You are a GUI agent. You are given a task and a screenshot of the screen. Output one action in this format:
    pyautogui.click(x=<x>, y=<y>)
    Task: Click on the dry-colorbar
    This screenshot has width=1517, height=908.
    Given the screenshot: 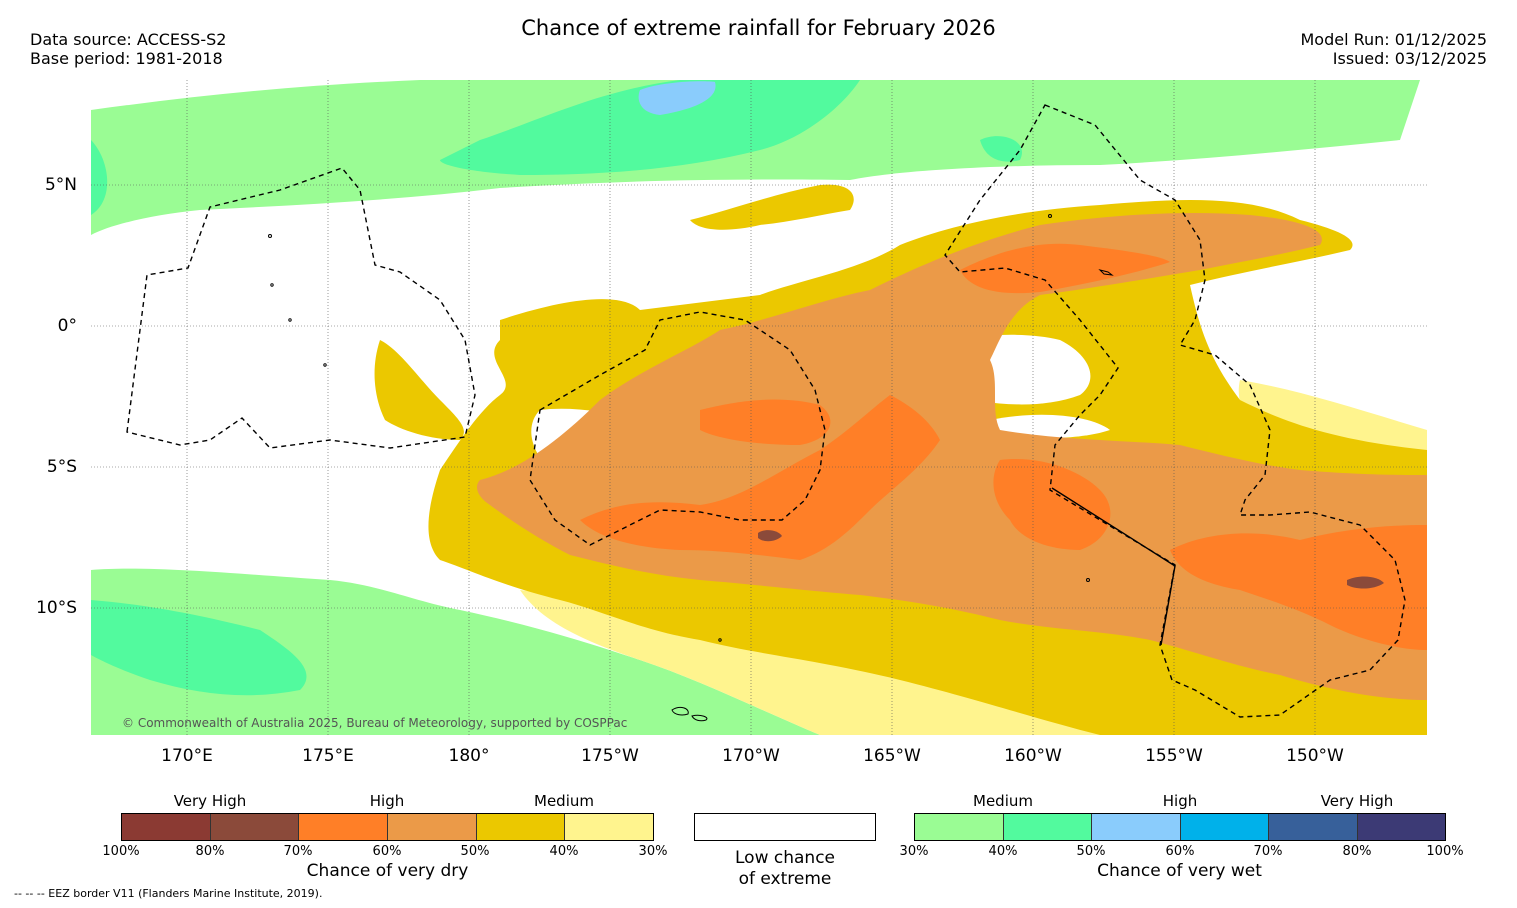 What is the action you would take?
    pyautogui.click(x=387, y=827)
    